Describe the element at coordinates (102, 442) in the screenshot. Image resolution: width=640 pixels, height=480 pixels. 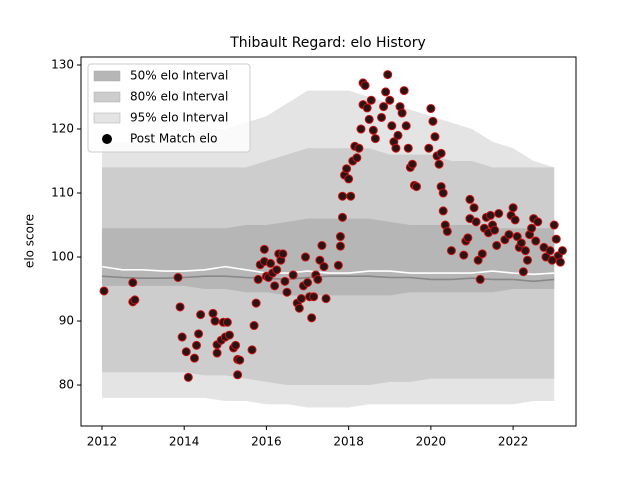
I see `x-tick-label: 2012` at that location.